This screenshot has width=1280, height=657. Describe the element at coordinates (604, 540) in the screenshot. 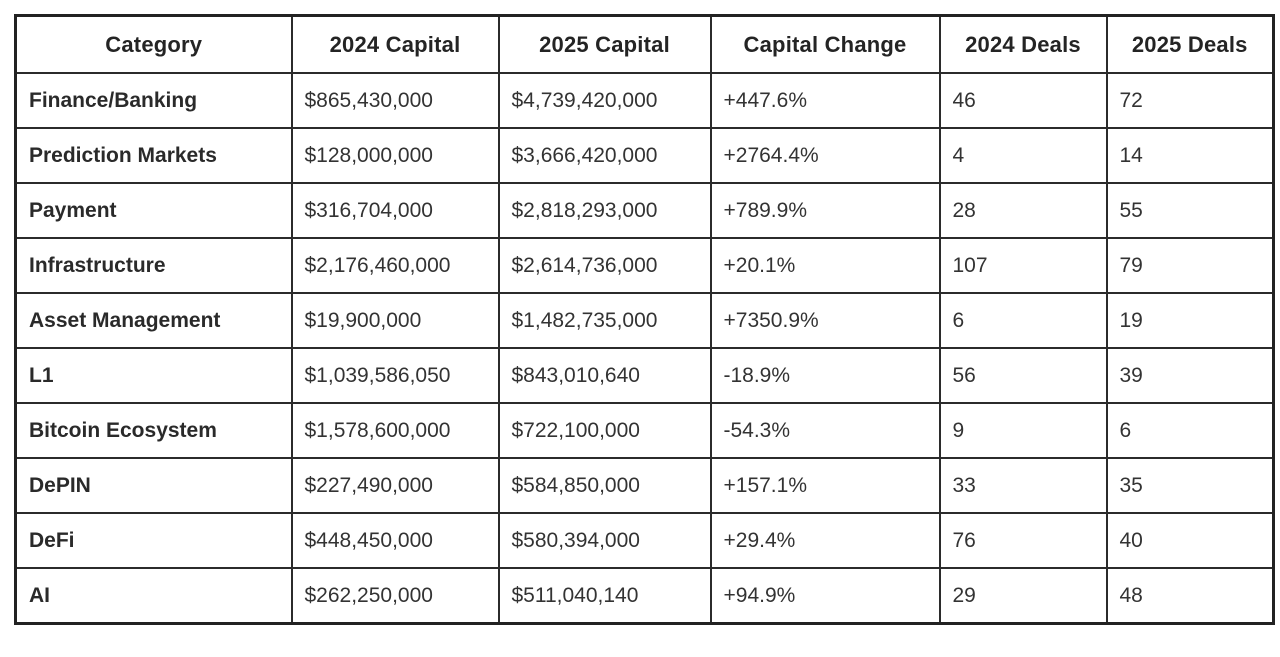

I see `cell-capital-2025: $580,394,000` at that location.